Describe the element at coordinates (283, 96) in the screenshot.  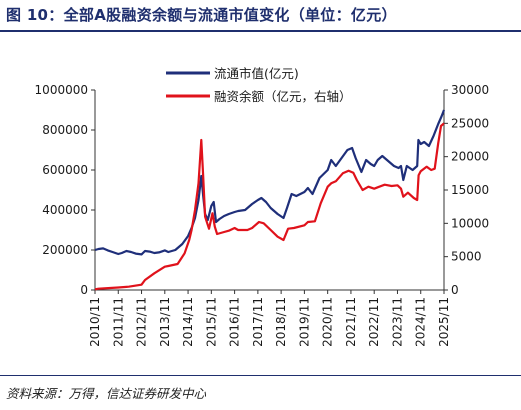
I see `legend-label-margin-balance: 融资余额（亿元，右轴）` at that location.